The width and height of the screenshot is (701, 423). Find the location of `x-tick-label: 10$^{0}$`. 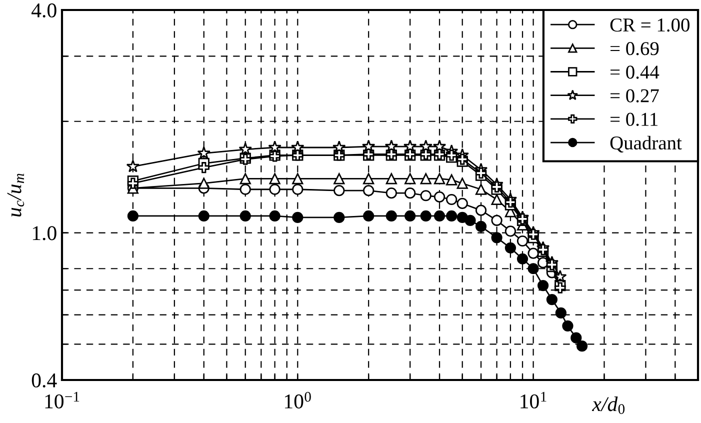

x-tick-label: 10$^{0}$ is located at coordinates (298, 400).